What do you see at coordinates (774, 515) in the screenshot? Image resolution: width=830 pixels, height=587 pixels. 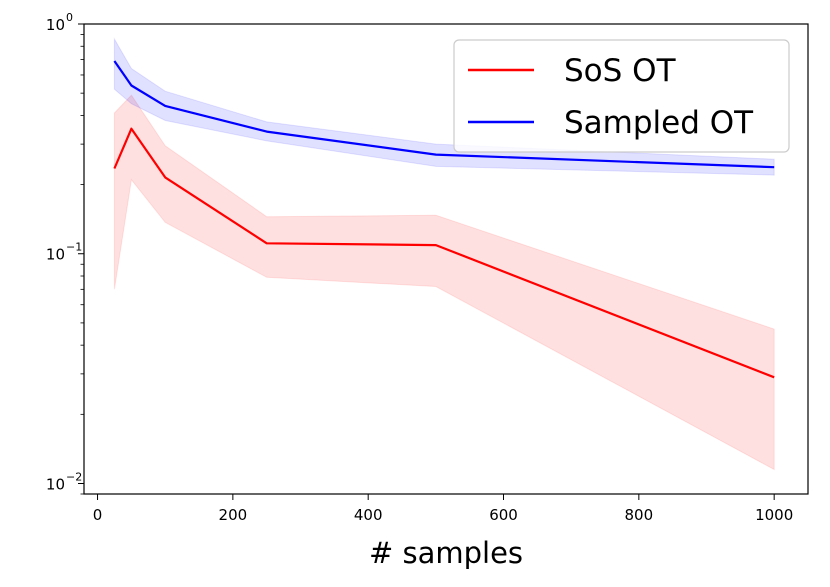 I see `x-tick-label: 1000` at bounding box center [774, 515].